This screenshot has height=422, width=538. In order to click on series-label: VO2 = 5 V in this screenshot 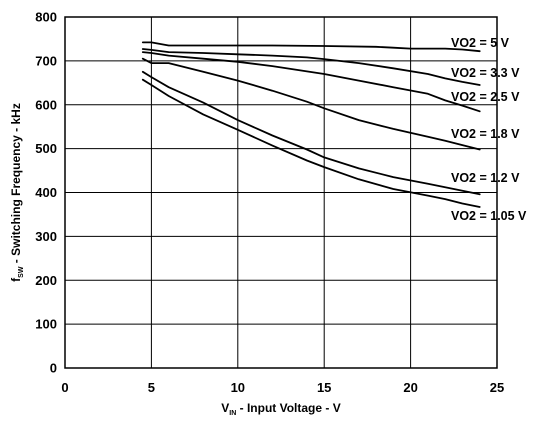, I will do `click(480, 43)`.